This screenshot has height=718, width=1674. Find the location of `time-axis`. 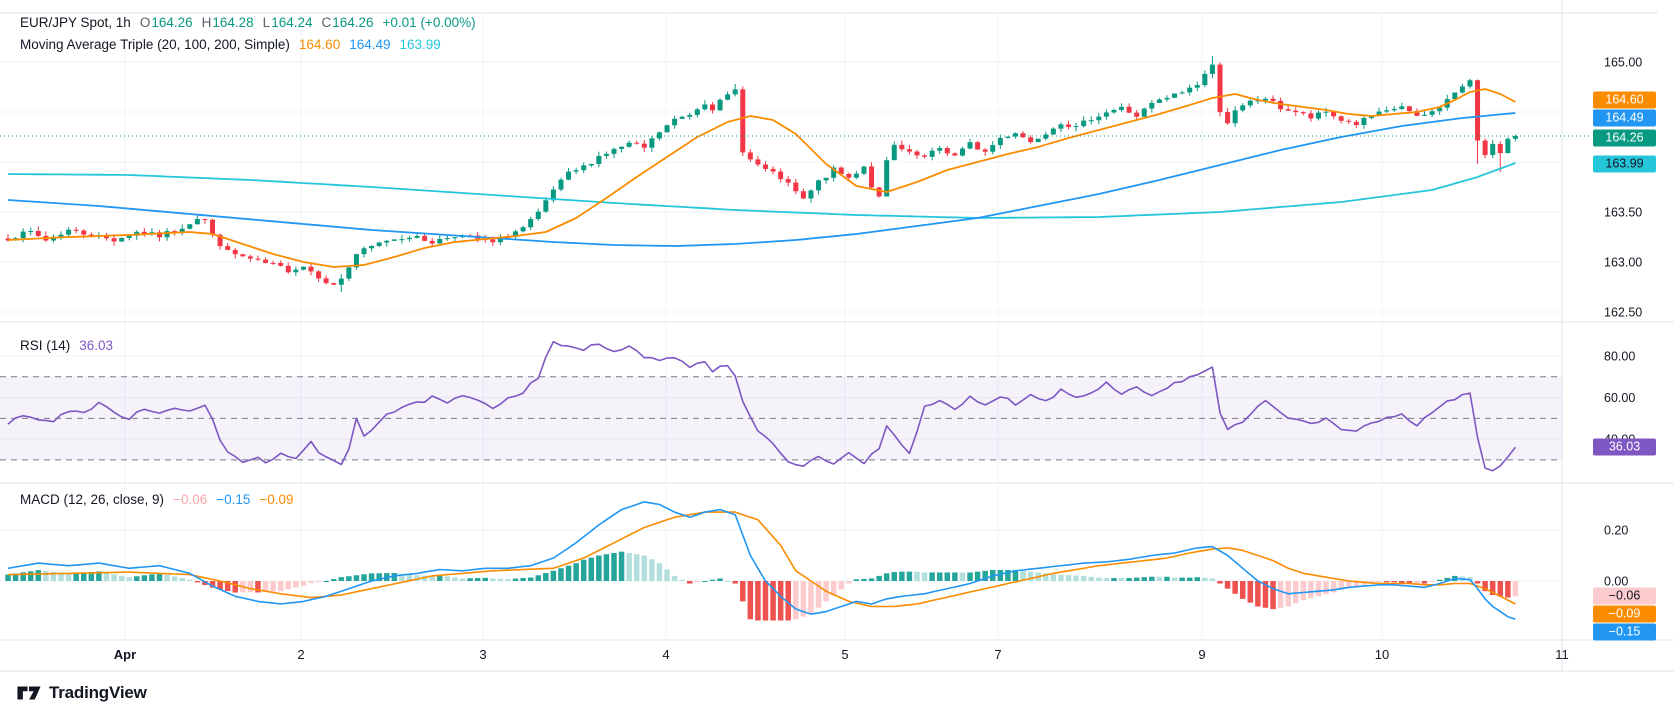

time-axis is located at coordinates (781, 656).